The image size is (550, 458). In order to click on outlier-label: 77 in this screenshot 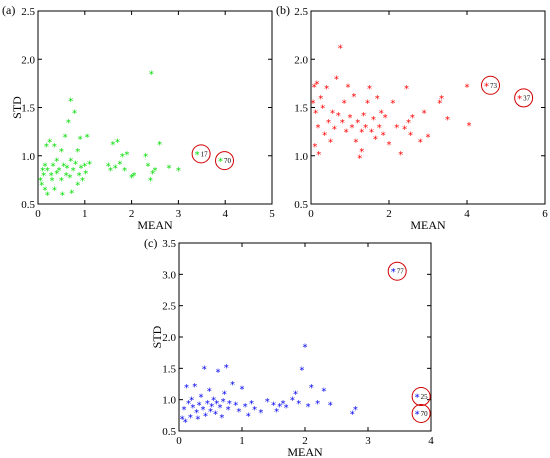, I will do `click(401, 272)`.